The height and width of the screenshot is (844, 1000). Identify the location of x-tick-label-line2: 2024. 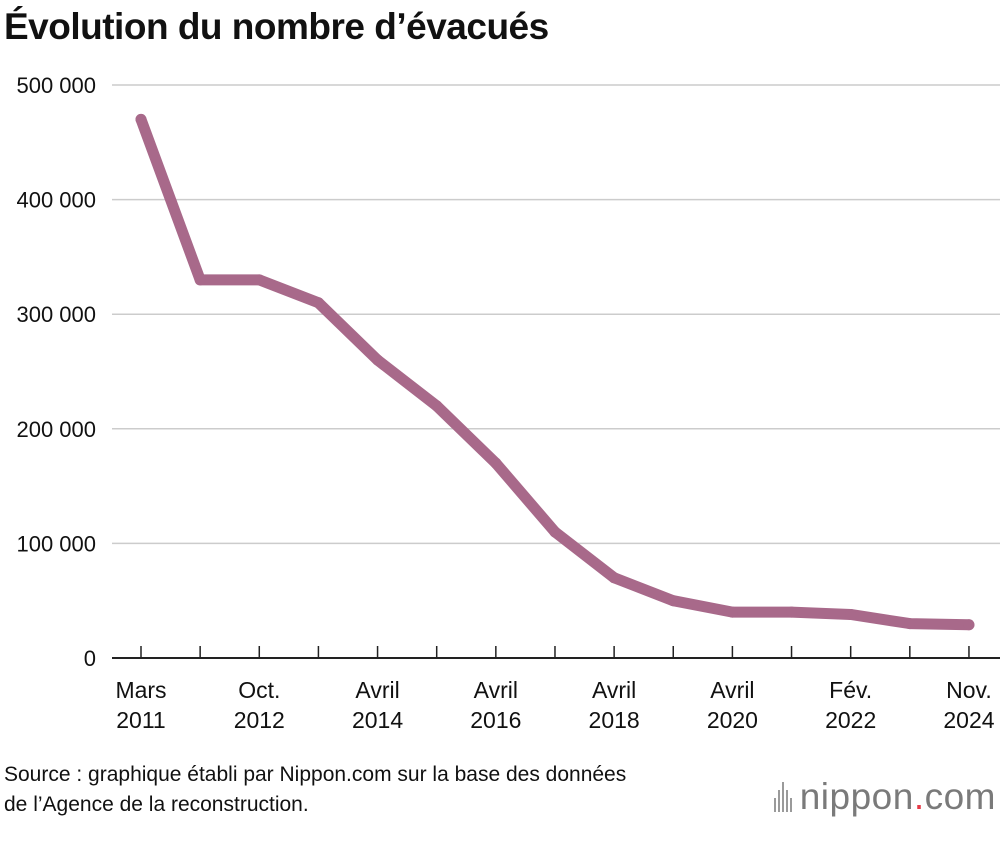
(968, 720).